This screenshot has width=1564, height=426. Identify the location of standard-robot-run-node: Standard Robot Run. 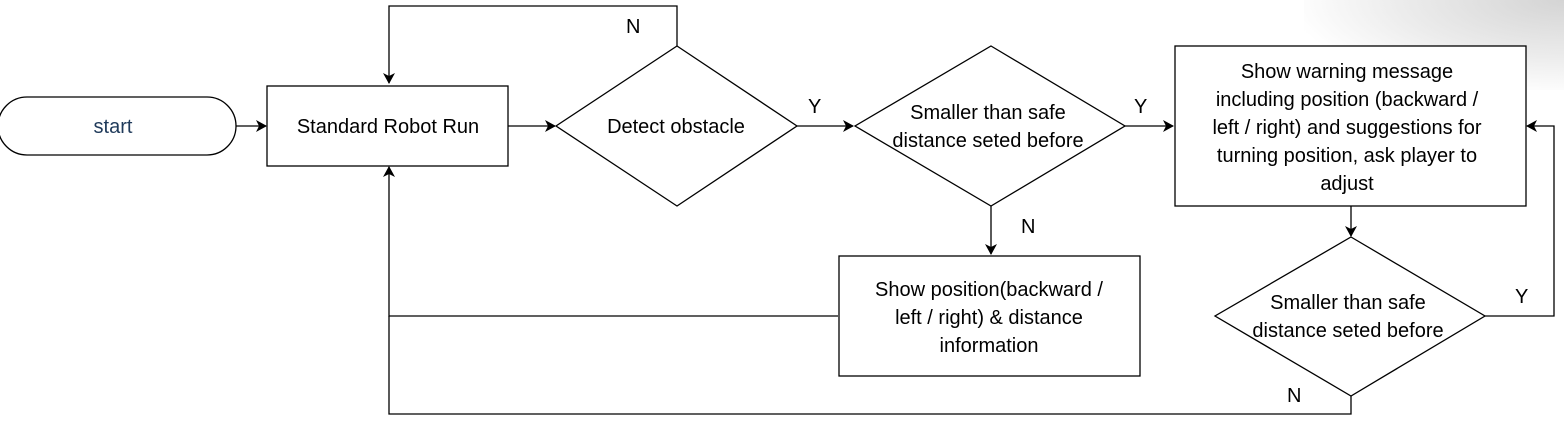
(387, 126).